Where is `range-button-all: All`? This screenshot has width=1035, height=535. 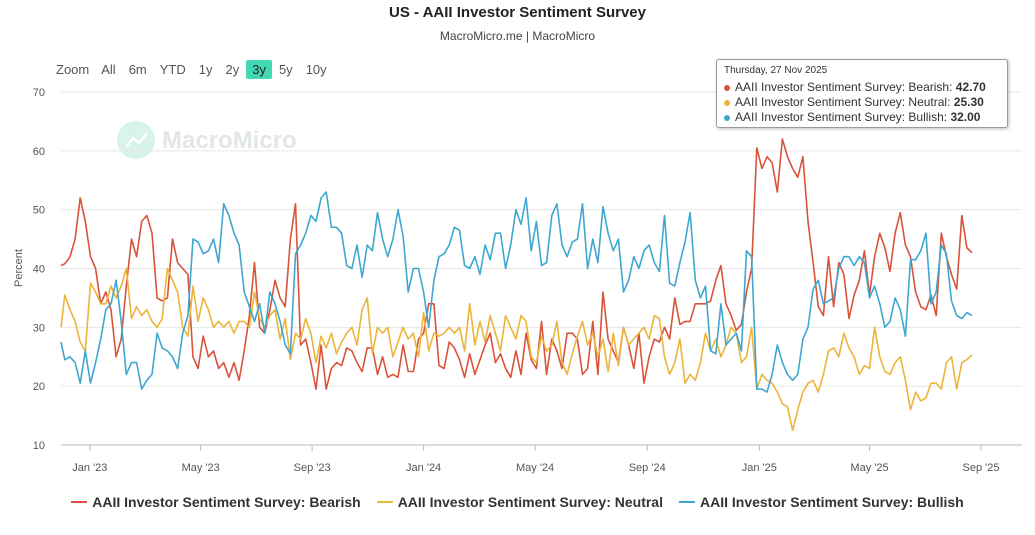
range-button-all: All is located at coordinates (108, 69).